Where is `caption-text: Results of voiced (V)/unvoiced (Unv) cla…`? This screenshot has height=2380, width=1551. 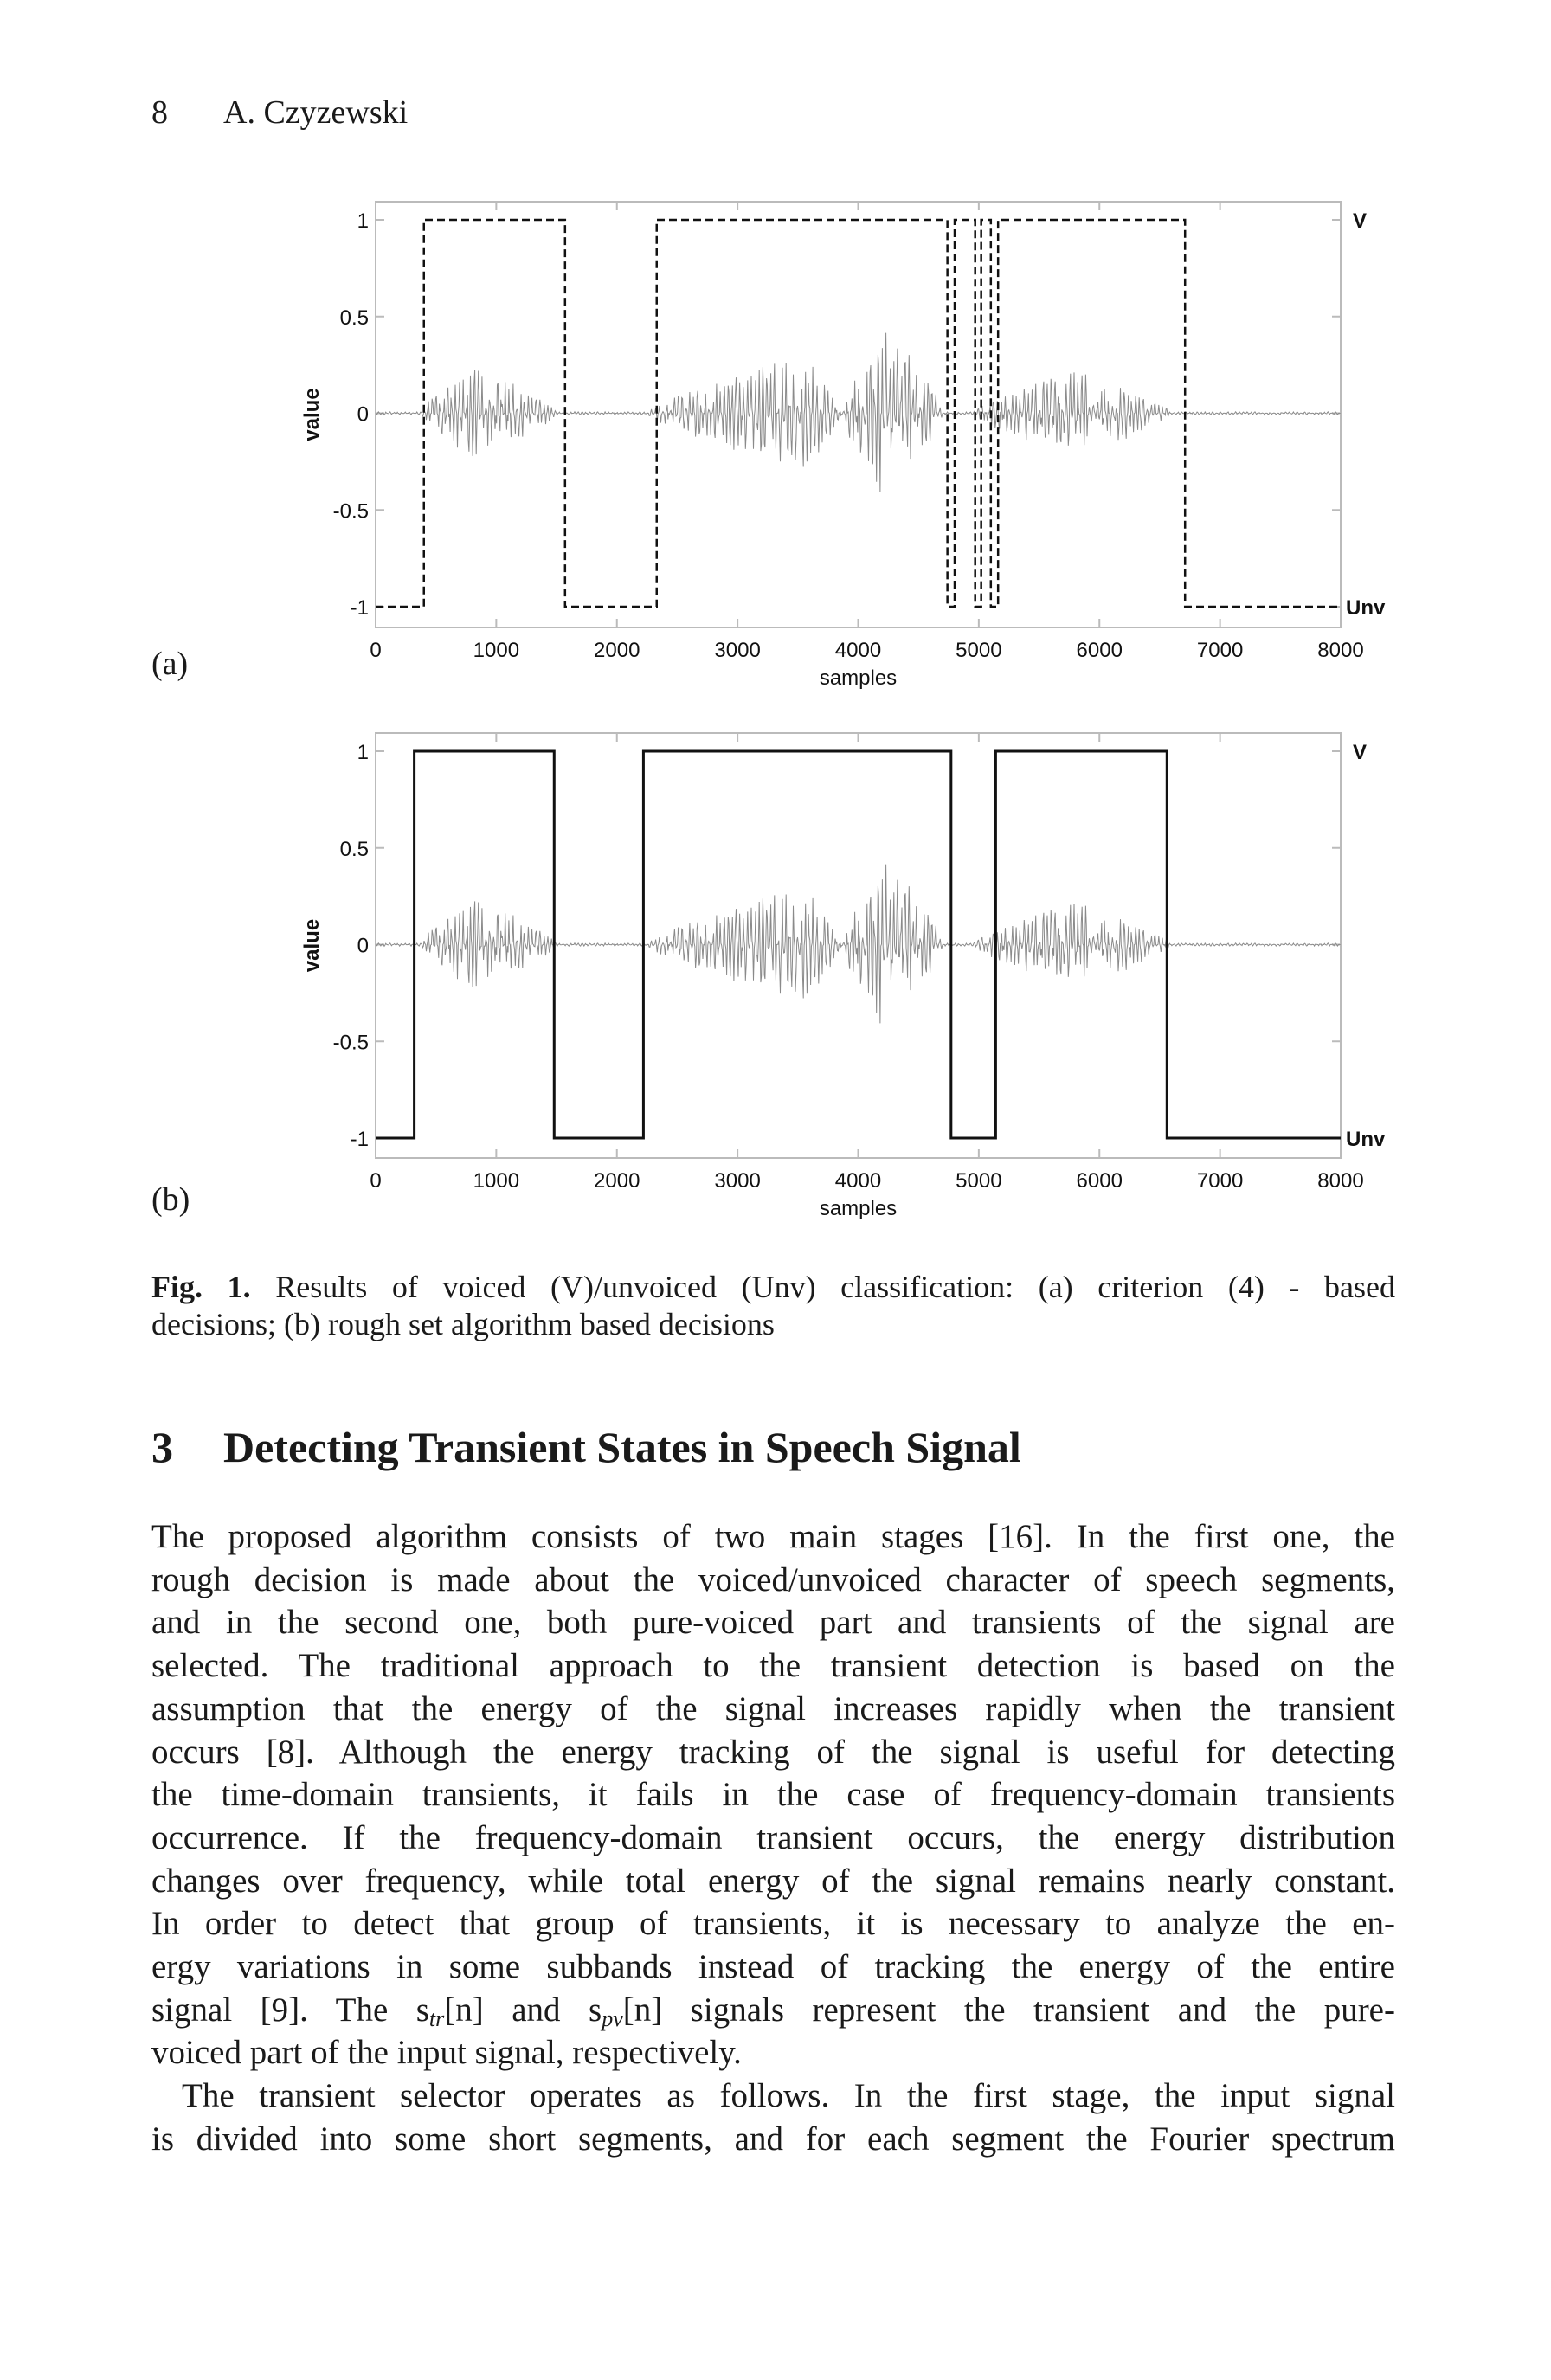 caption-text: Results of voiced (V)/unvoiced (Unv) cla… is located at coordinates (835, 1287).